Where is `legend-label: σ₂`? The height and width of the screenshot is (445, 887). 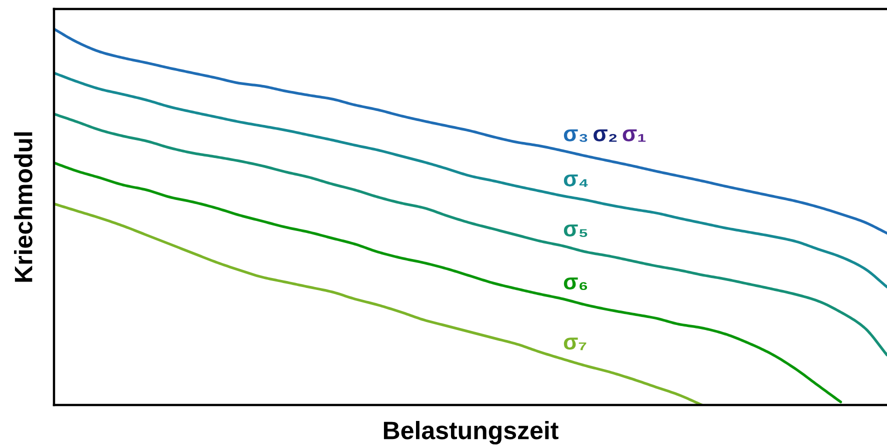
legend-label: σ₂ is located at coordinates (605, 135).